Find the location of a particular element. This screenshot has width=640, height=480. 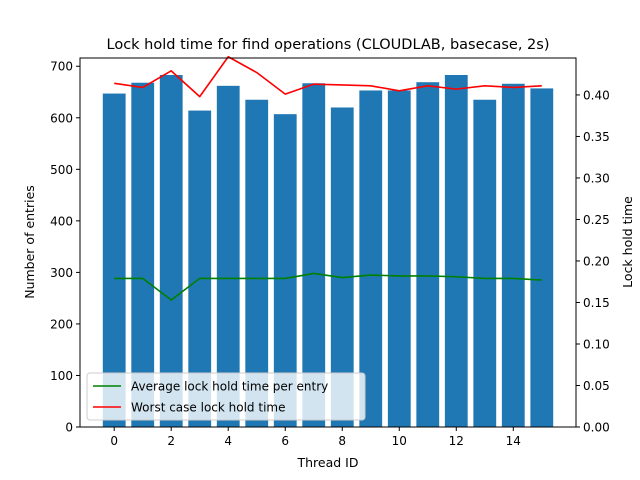

legend-box is located at coordinates (226, 396).